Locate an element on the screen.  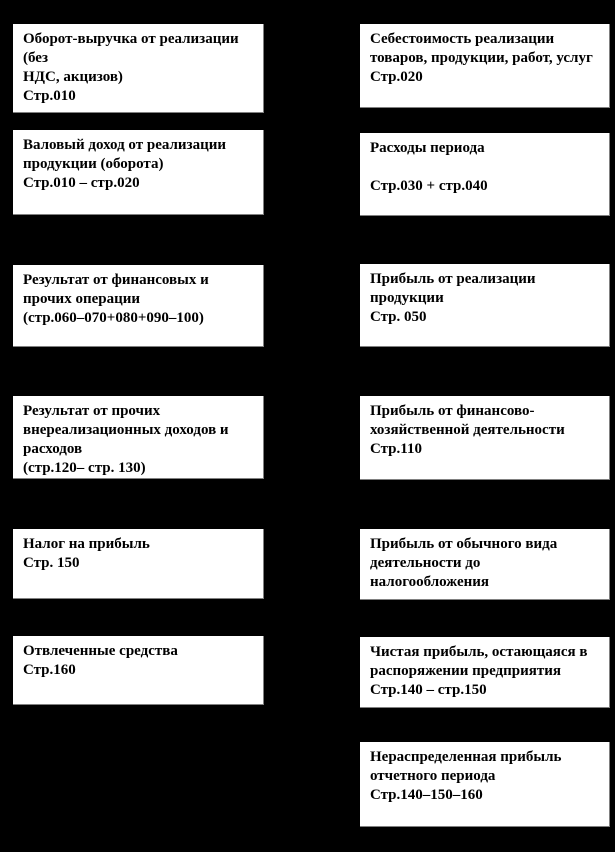
box-code: Стр.010 – стр.020 is located at coordinates (81, 183).